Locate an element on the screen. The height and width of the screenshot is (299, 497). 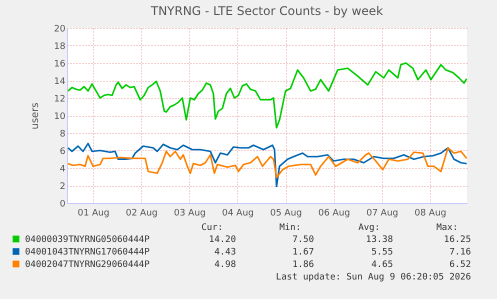
legend-label: 04001043TNYRNG17060444P is located at coordinates (87, 253).